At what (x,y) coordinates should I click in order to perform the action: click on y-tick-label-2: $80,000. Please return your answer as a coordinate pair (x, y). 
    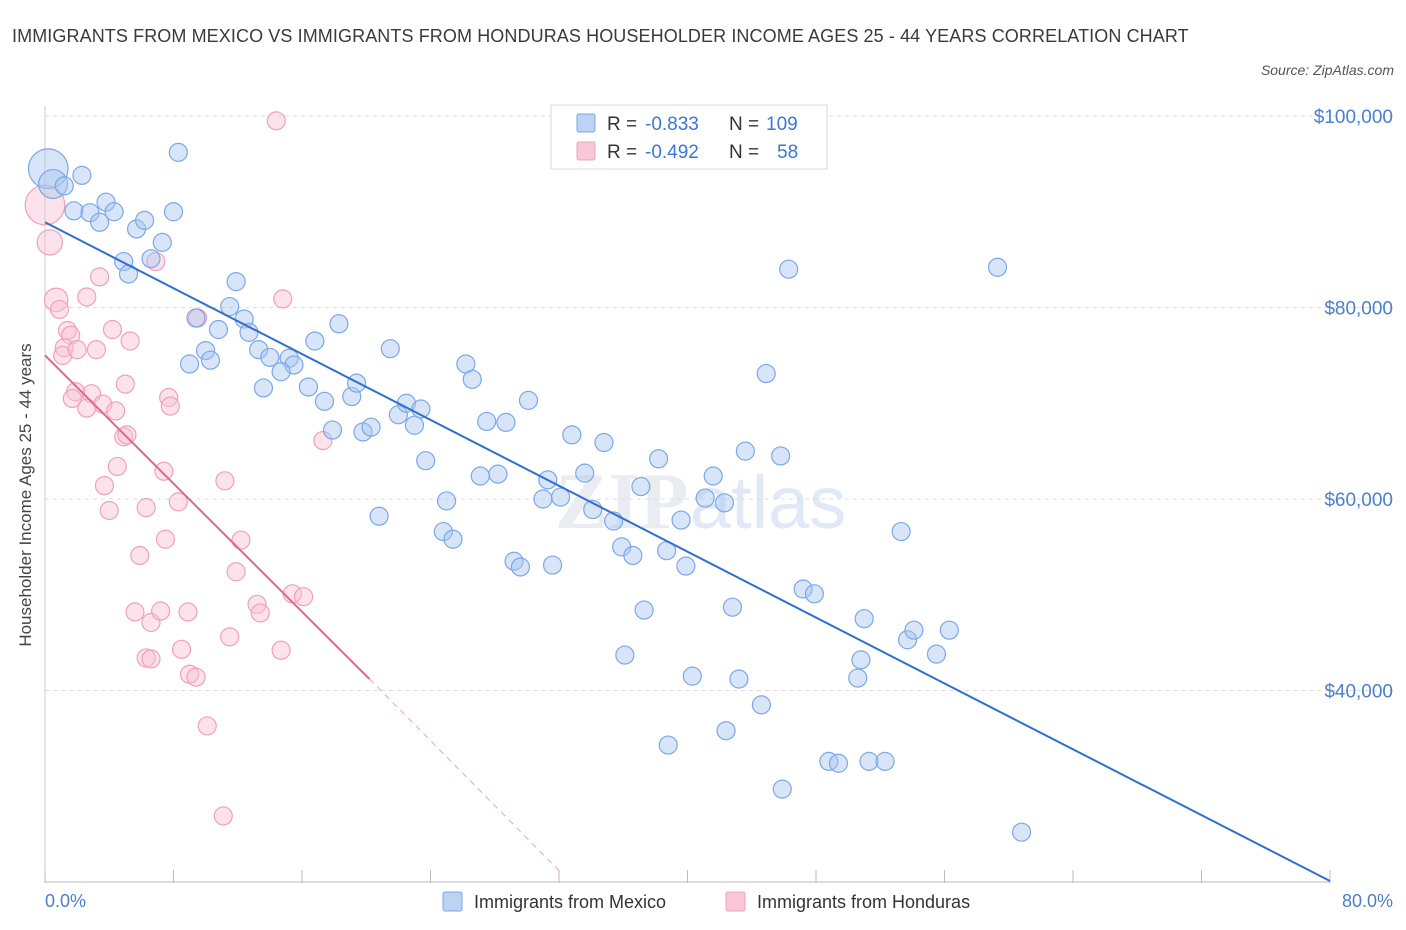
    Looking at the image, I should click on (1358, 309).